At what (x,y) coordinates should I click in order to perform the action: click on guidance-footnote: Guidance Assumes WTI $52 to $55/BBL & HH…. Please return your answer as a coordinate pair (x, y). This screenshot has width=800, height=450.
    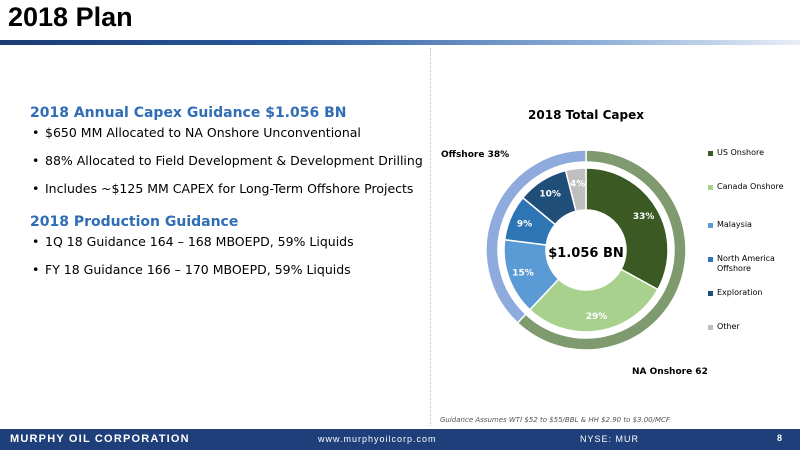
    Looking at the image, I should click on (555, 420).